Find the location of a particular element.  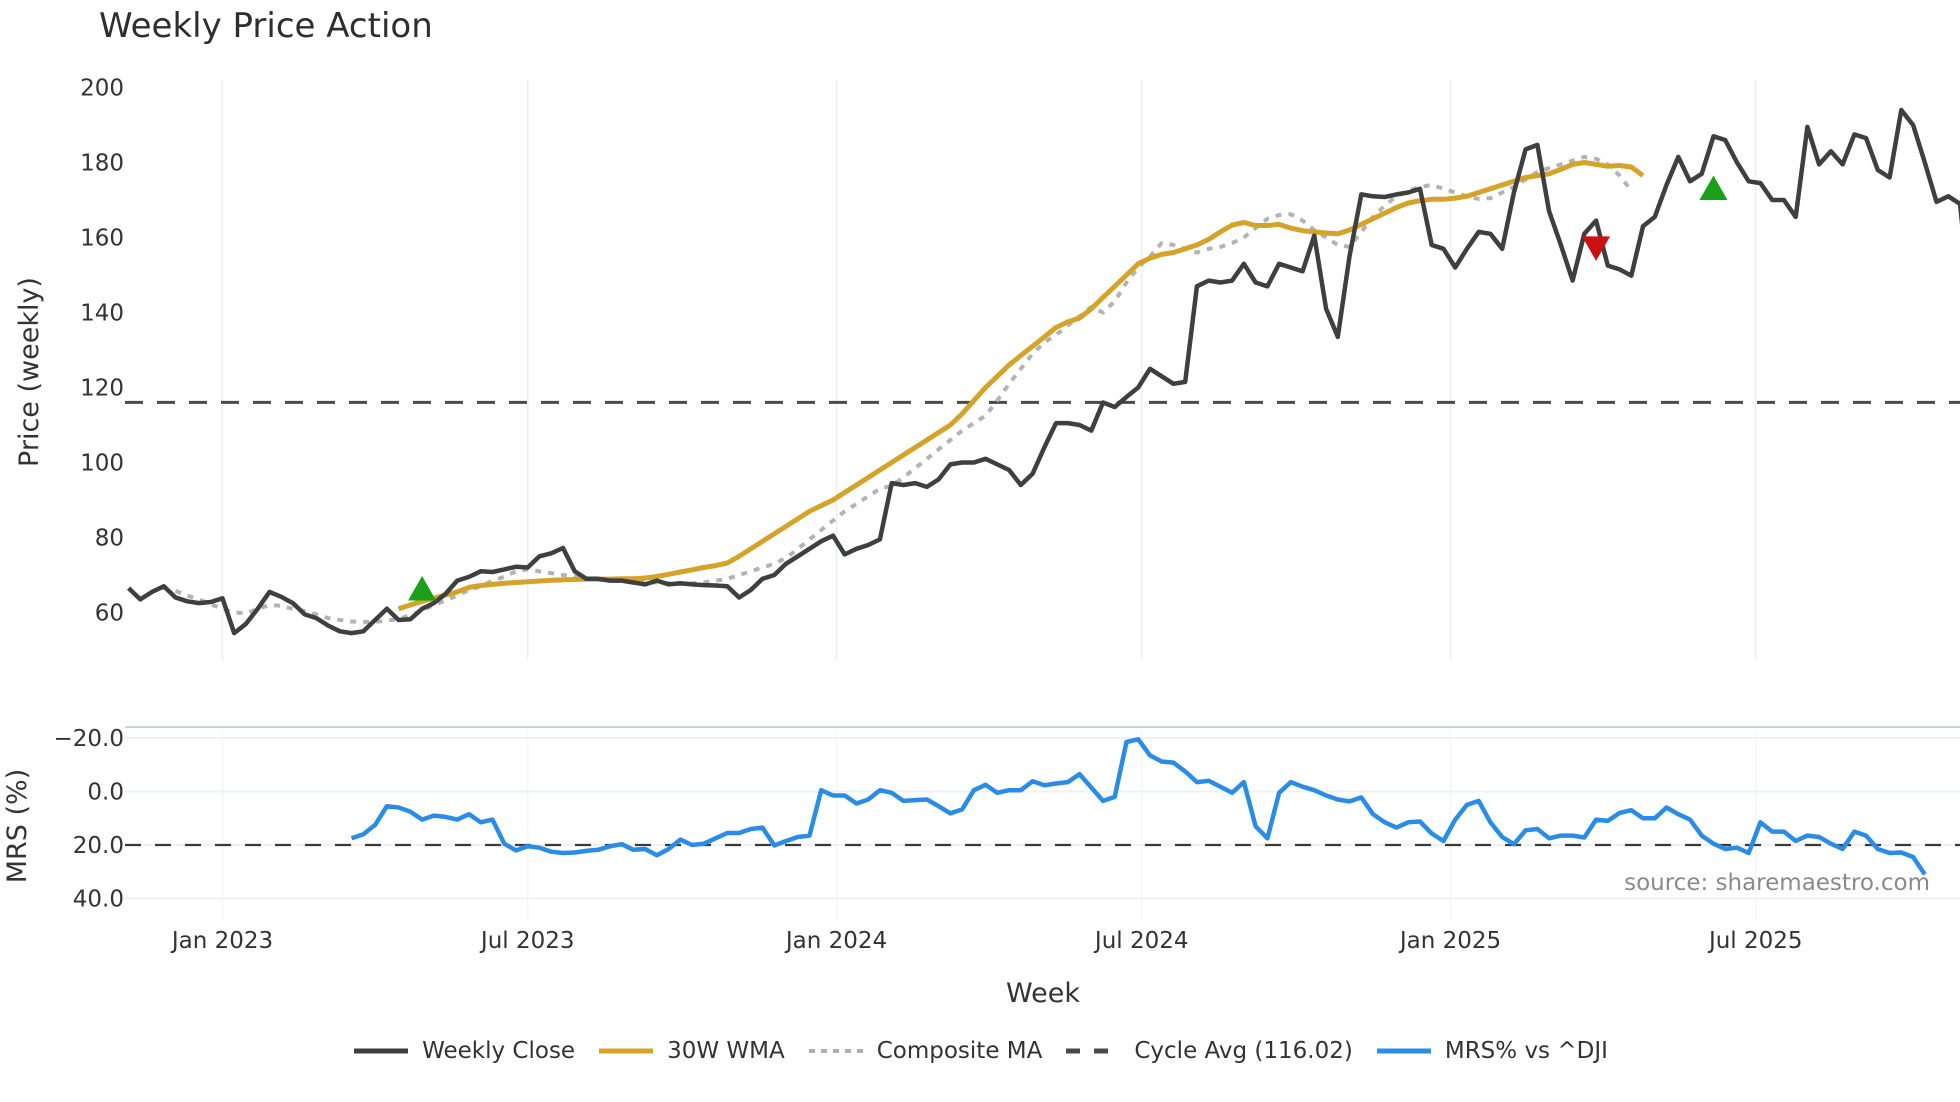

x-tick-label: Jan 2025 is located at coordinates (1449, 941).